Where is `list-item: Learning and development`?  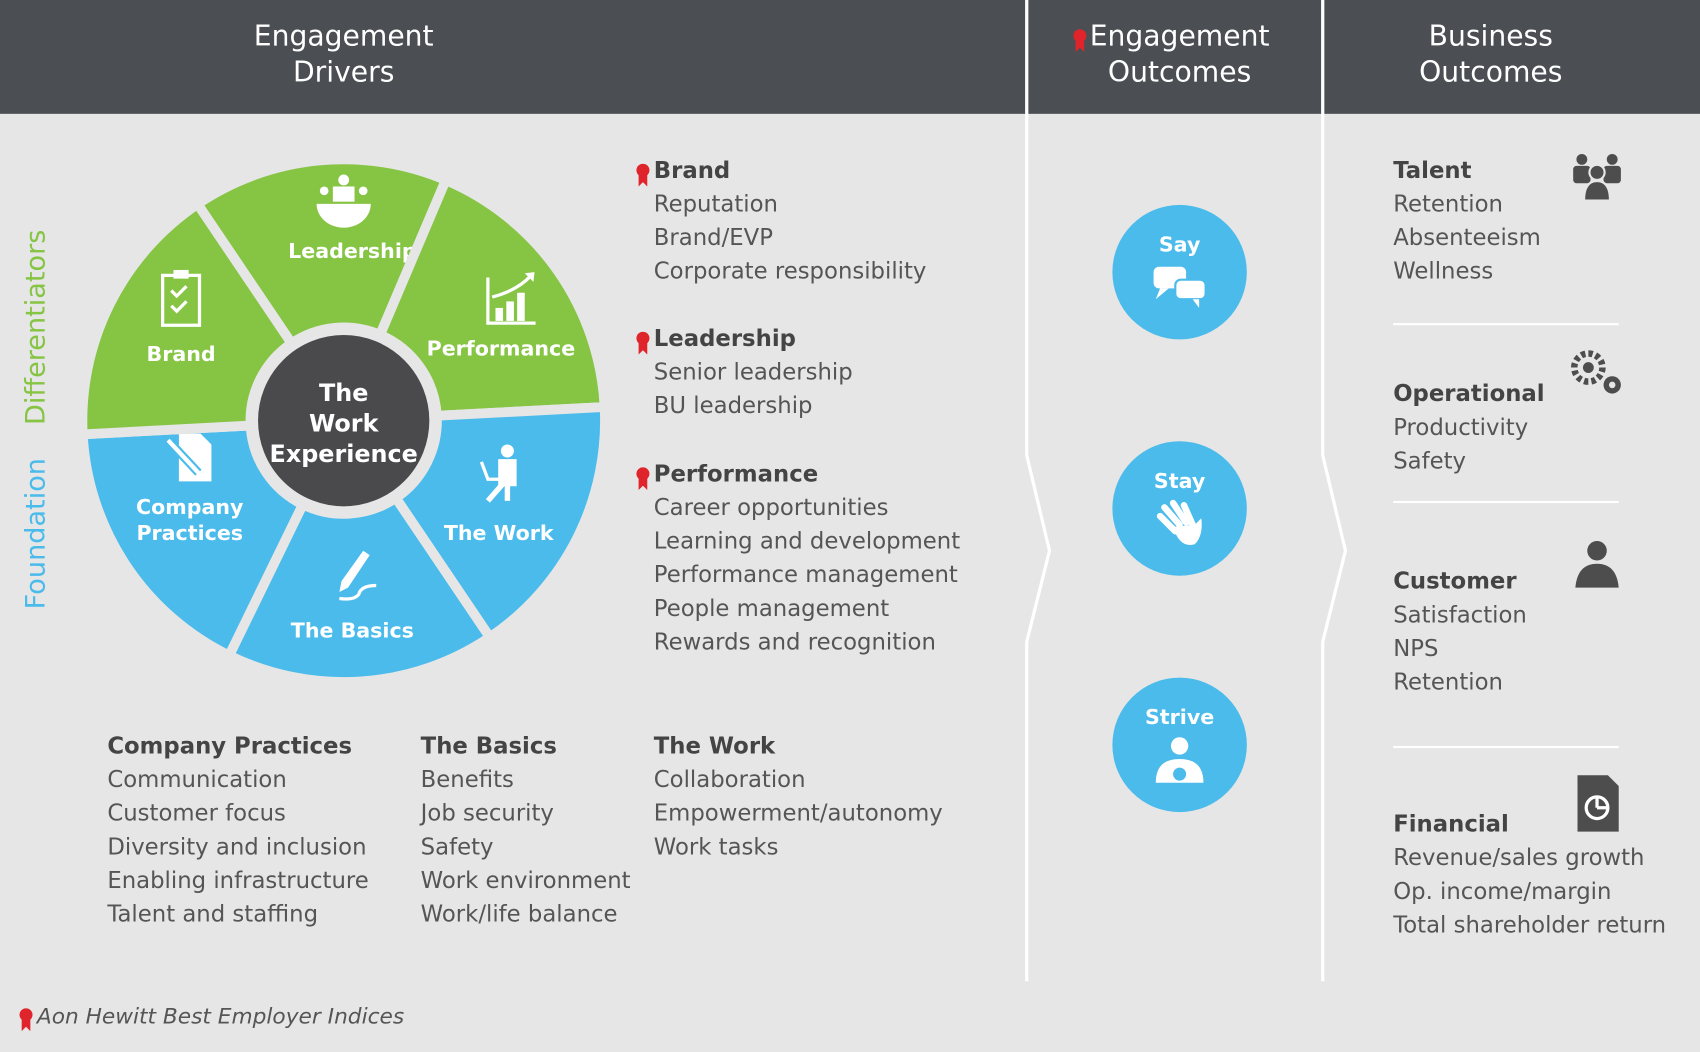
list-item: Learning and development is located at coordinates (807, 541).